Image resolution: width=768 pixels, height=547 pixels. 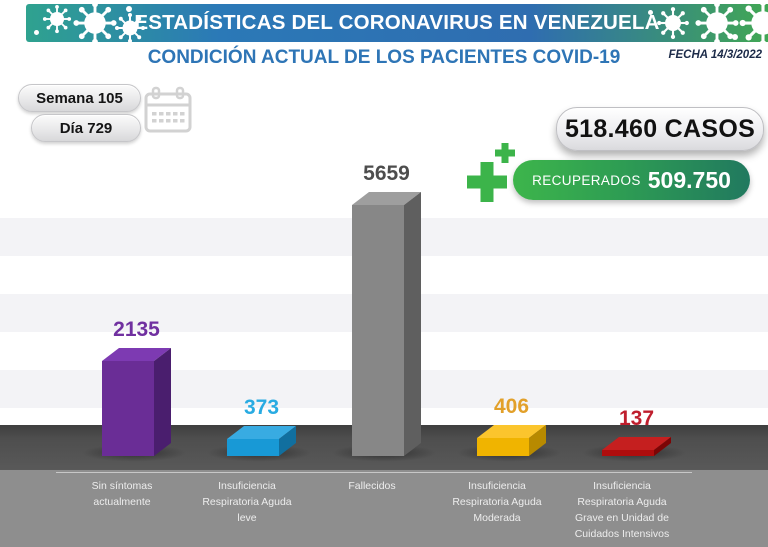 What do you see at coordinates (511, 406) in the screenshot?
I see `bar-value-label: 406` at bounding box center [511, 406].